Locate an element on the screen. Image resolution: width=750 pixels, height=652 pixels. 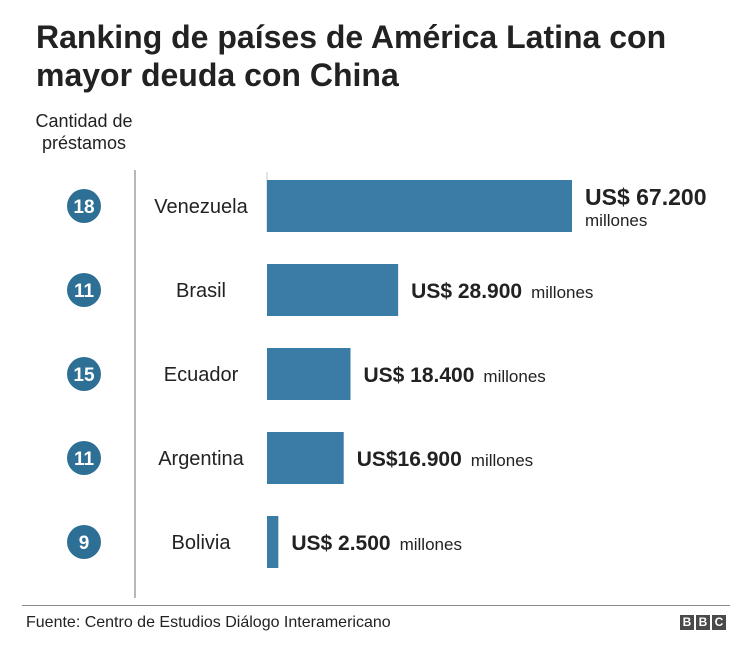
bbc-logo: B B C is located at coordinates (703, 622).